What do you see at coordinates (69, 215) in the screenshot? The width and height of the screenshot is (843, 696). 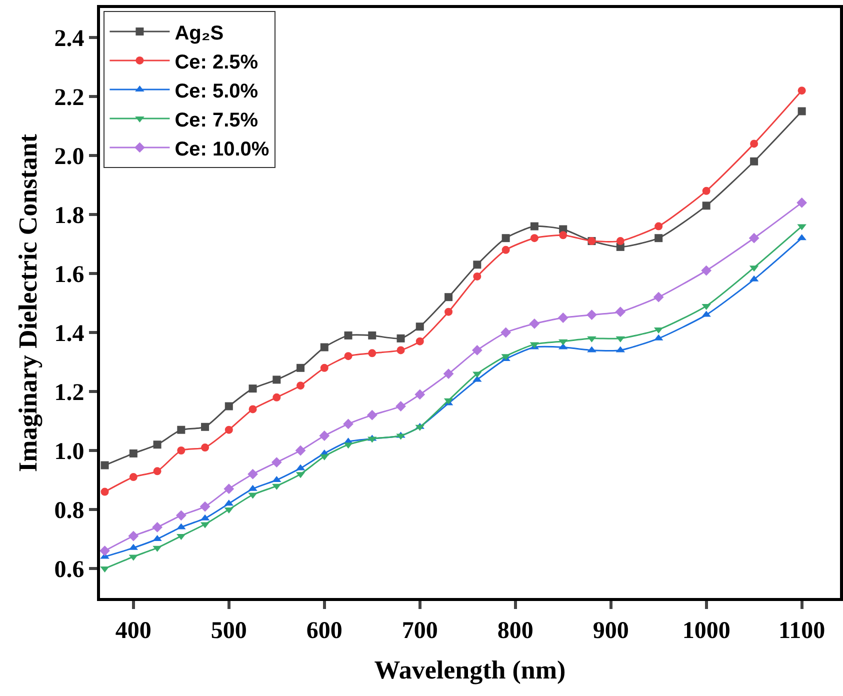 I see `y-tick-label: 1.8` at bounding box center [69, 215].